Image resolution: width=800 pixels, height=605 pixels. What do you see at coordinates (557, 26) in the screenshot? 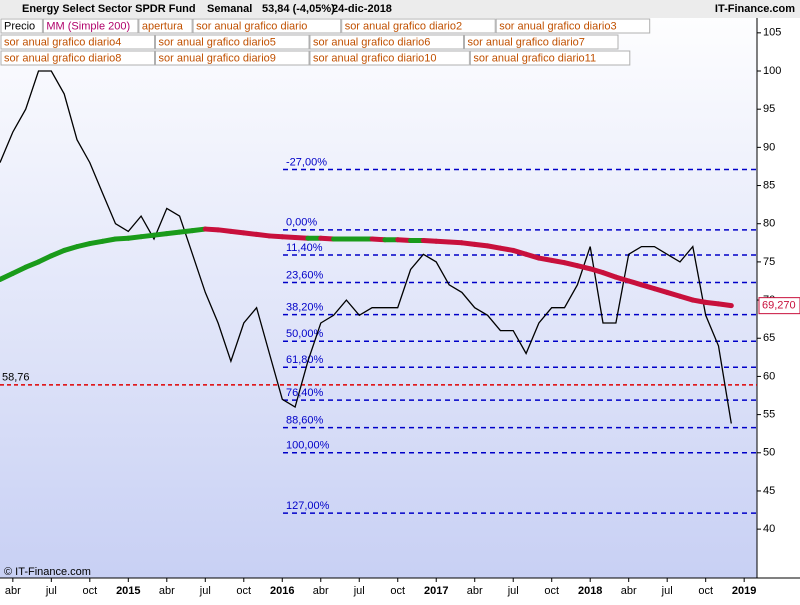
I see `legend-item: sor anual grafico diario3` at bounding box center [557, 26].